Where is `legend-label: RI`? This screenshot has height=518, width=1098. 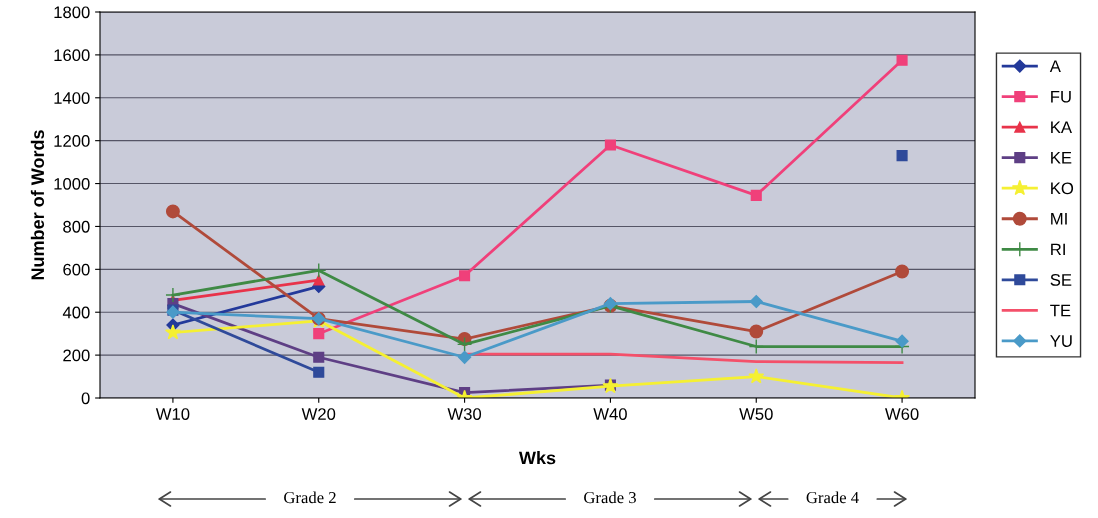 legend-label: RI is located at coordinates (1058, 249).